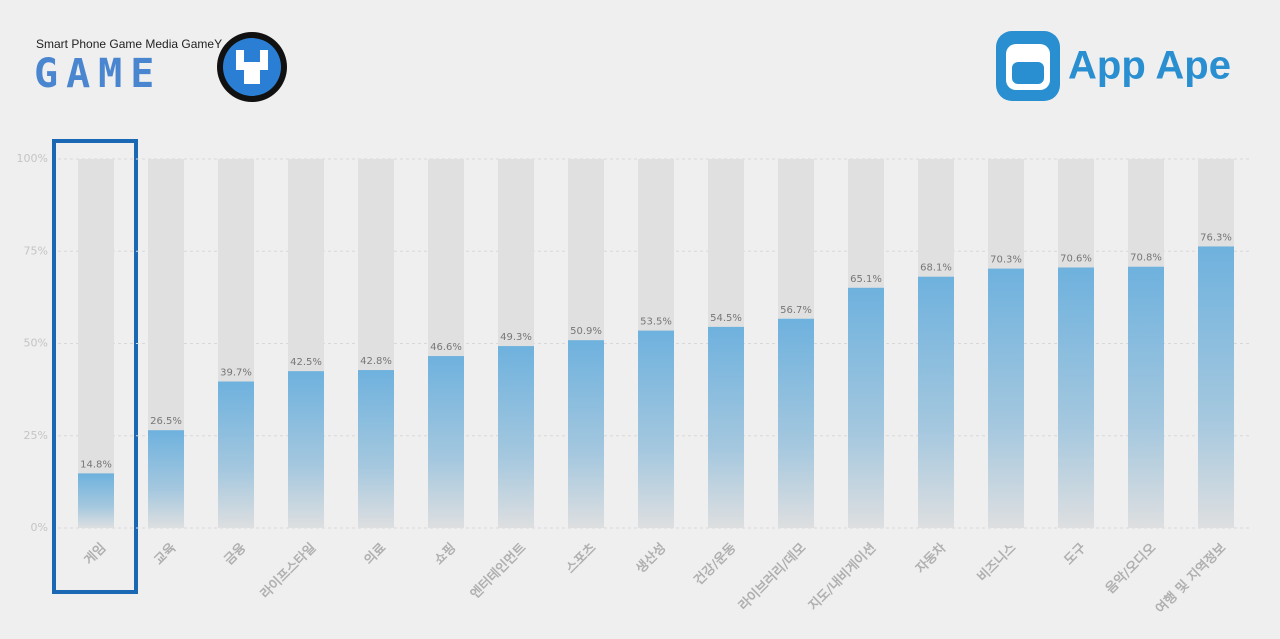  Describe the element at coordinates (236, 373) in the screenshot. I see `value-label: 39.7%` at that location.